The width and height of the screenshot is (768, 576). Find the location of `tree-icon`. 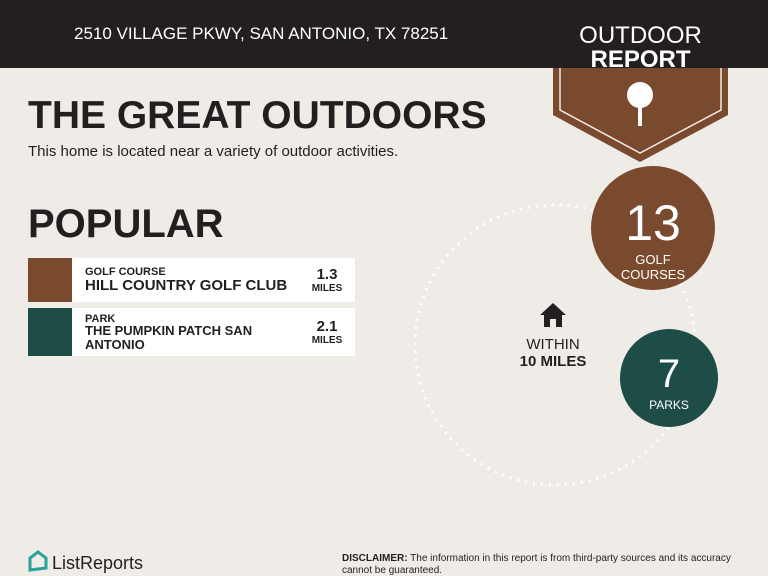

tree-icon is located at coordinates (640, 104).